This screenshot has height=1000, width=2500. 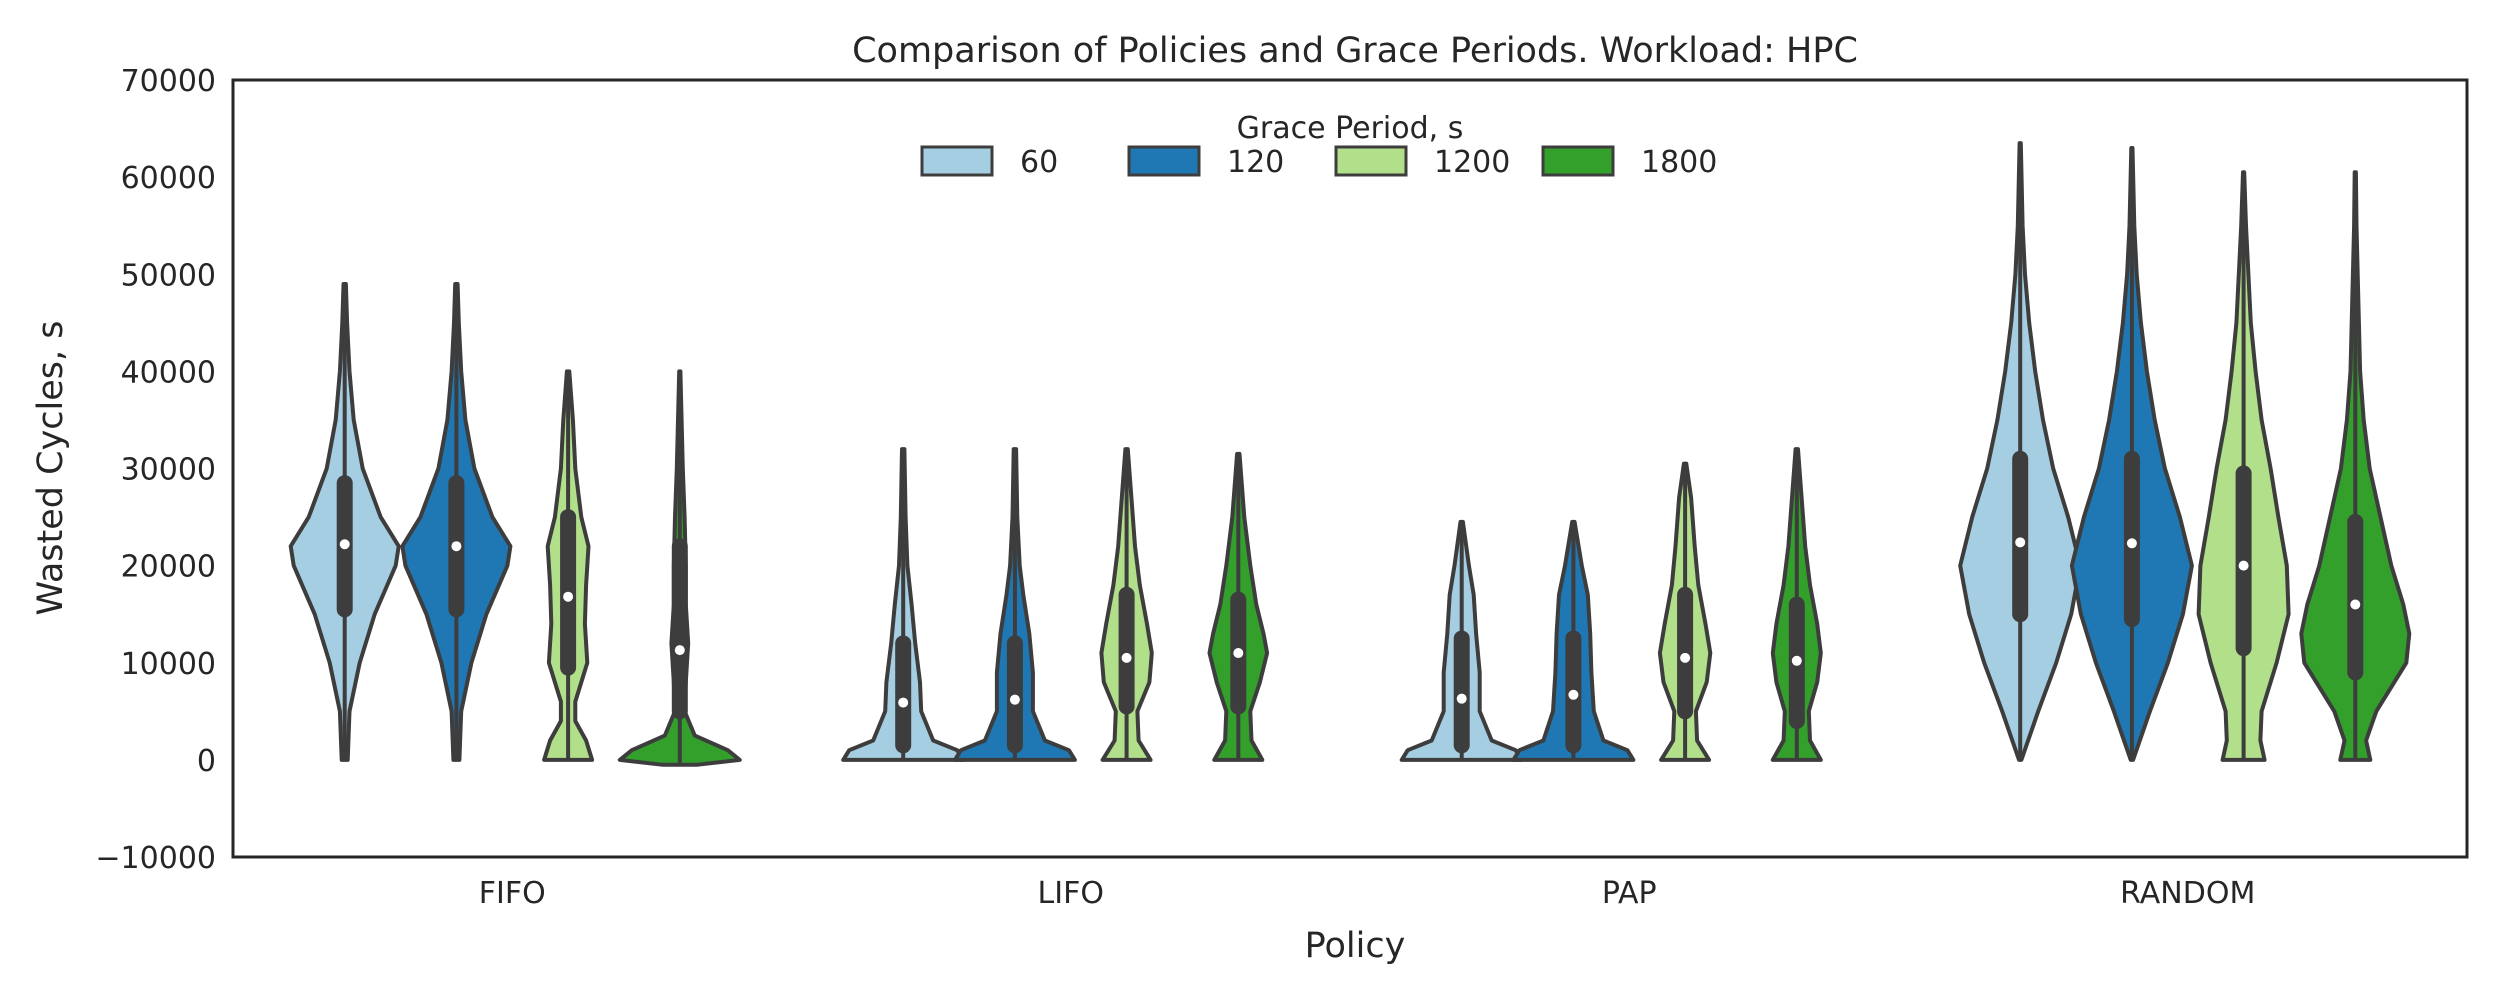 What do you see at coordinates (206, 761) in the screenshot?
I see `y-tick-label: 0` at bounding box center [206, 761].